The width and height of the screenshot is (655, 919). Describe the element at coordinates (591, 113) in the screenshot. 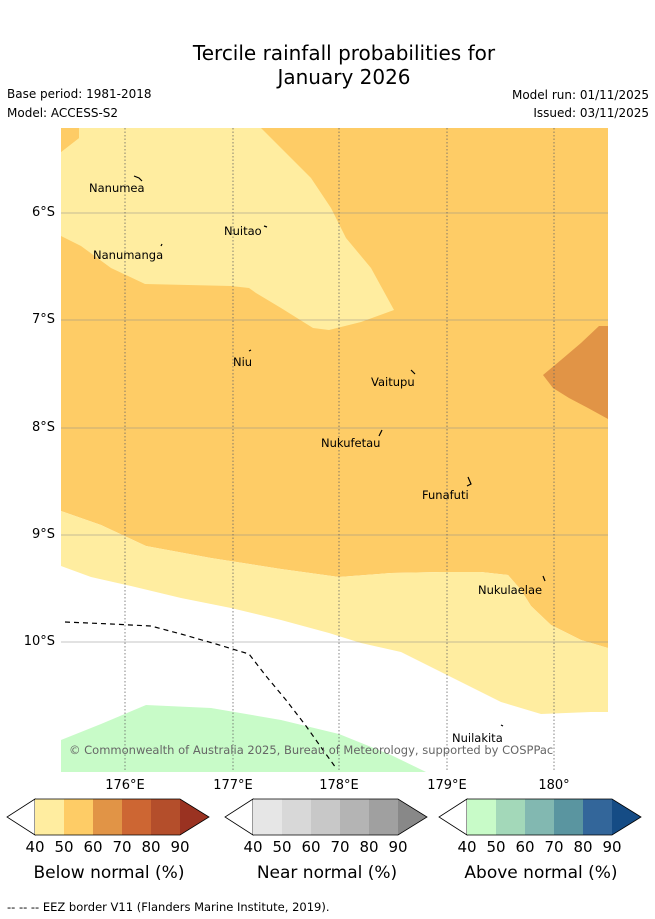

I see `issued-date: Issued: 03/11/2025` at that location.